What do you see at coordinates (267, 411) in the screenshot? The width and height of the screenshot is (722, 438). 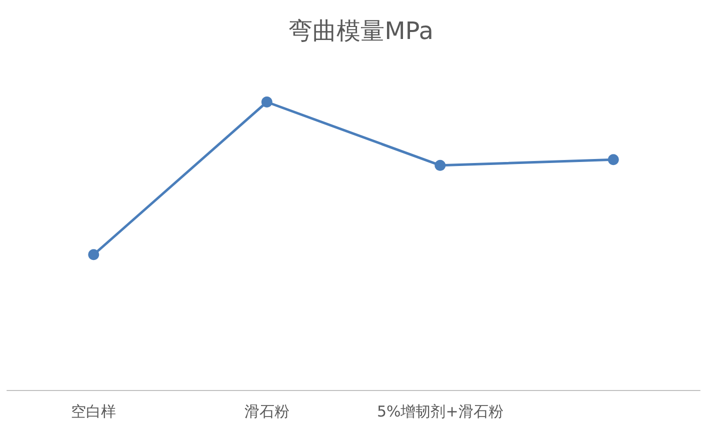 I see `x-tick-label: 滑石粉` at bounding box center [267, 411].